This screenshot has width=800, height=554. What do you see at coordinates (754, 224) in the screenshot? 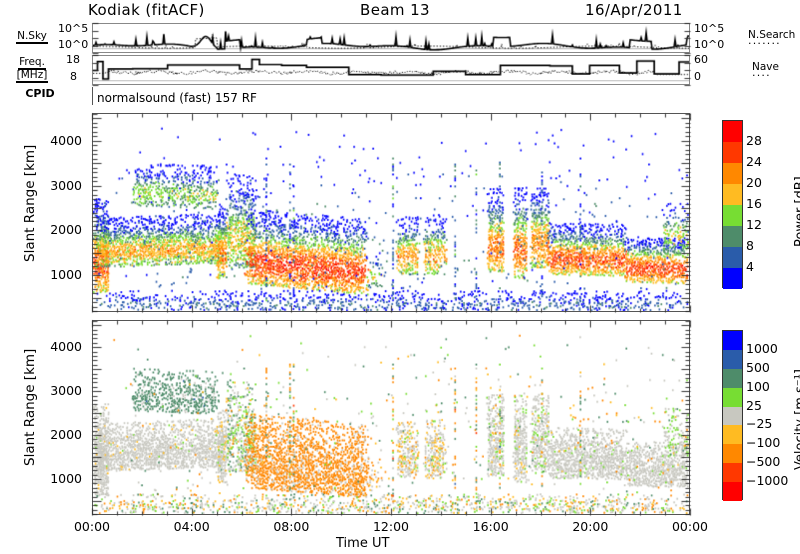
I see `colorbar-tick-label: 12` at bounding box center [754, 224].